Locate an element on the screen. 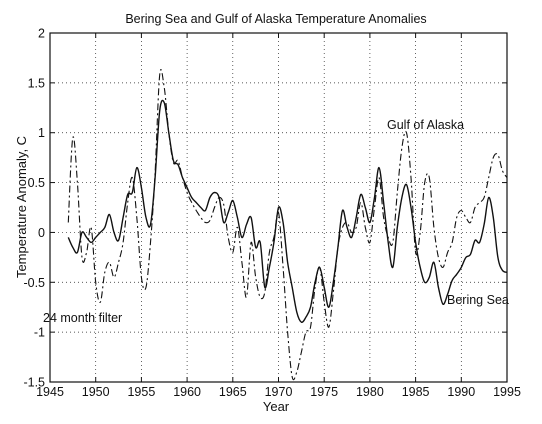 This screenshot has height=424, width=542. x-tick-label-1970: 1970 is located at coordinates (279, 392).